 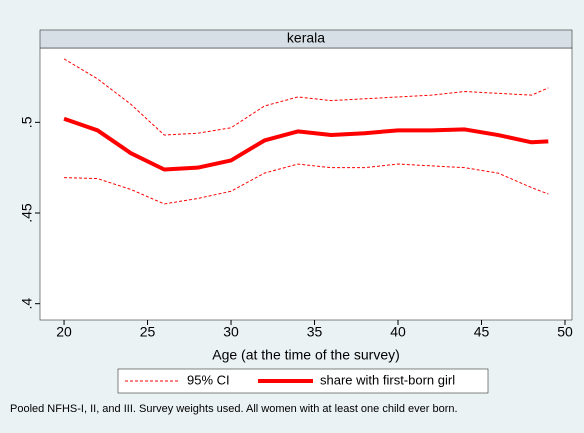 What do you see at coordinates (231, 332) in the screenshot?
I see `x-tick-label: 30` at bounding box center [231, 332].